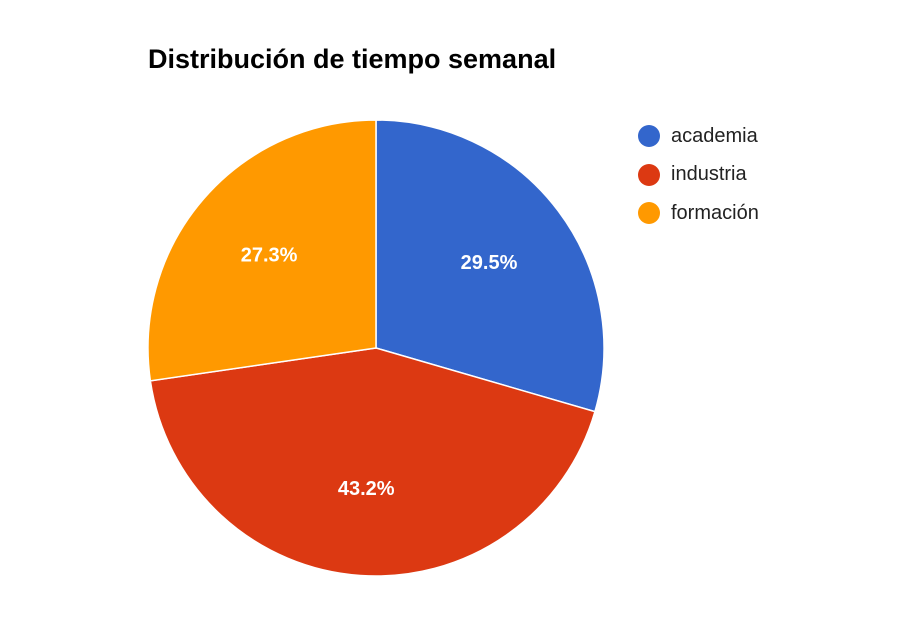 This screenshot has height=628, width=900. I want to click on legend-swatch-academia, so click(649, 136).